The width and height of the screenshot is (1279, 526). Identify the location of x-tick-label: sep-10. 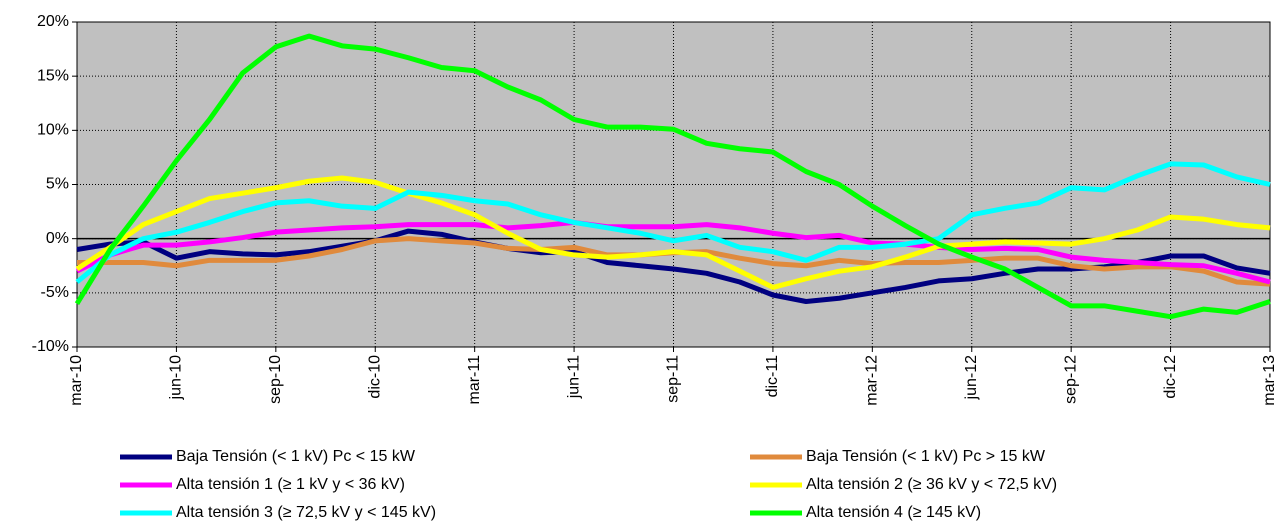
(275, 379).